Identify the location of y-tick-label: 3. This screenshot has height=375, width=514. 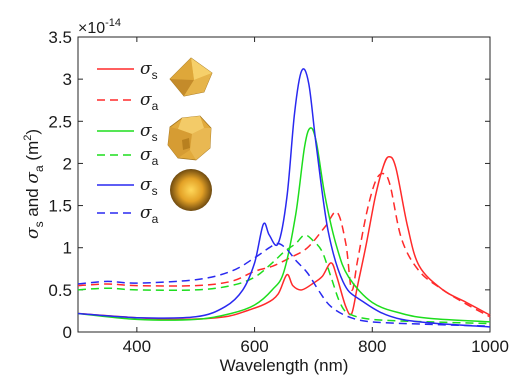
(67, 79).